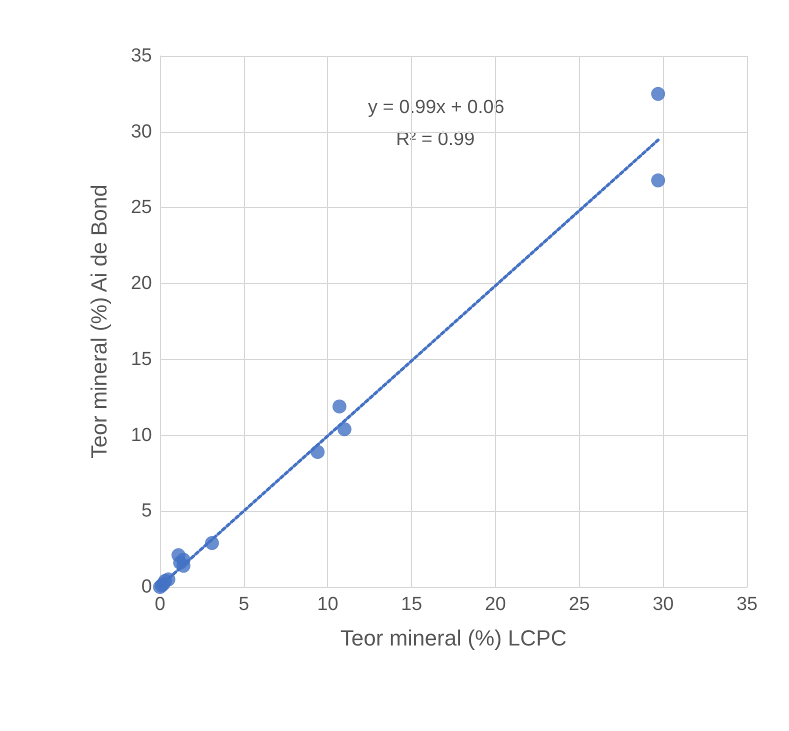  Describe the element at coordinates (663, 604) in the screenshot. I see `x-tick-label: 30` at that location.